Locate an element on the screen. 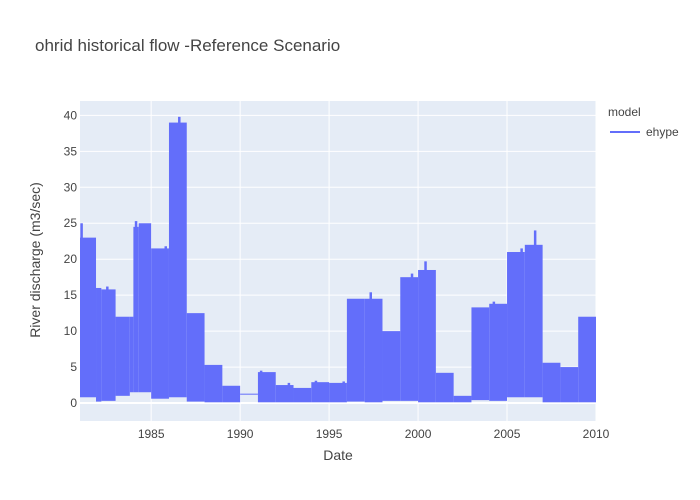 Image resolution: width=700 pixels, height=500 pixels. y-tick-label: 10 is located at coordinates (71, 331).